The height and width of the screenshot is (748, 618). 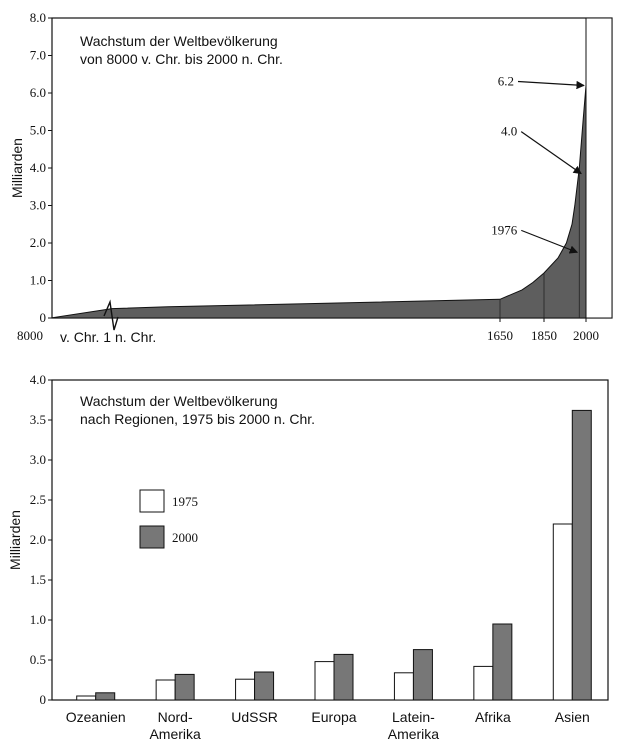 What do you see at coordinates (506, 81) in the screenshot?
I see `annotation-label: 6.2` at bounding box center [506, 81].